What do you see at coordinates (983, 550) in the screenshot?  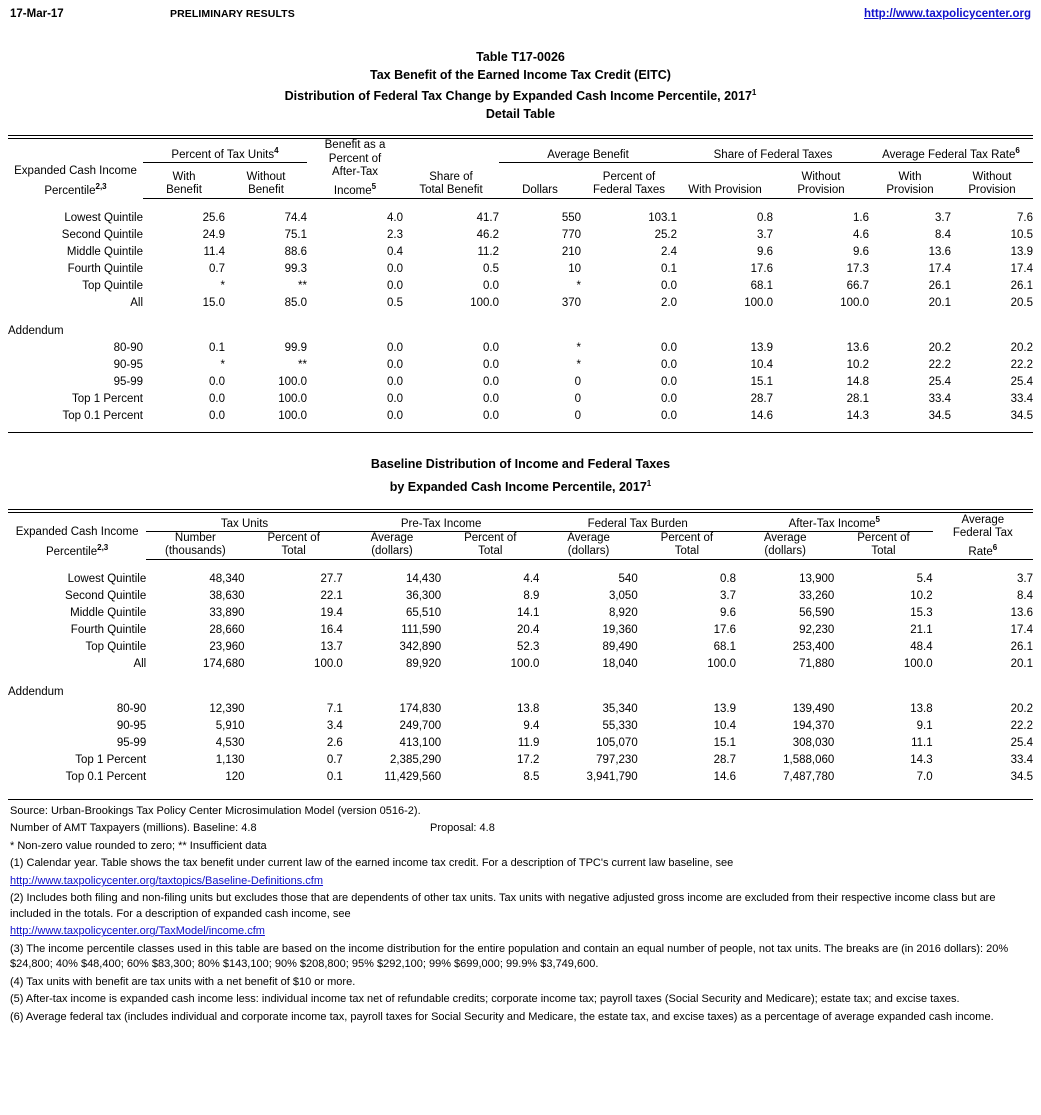 I see `col-line2: Rate6` at bounding box center [983, 550].